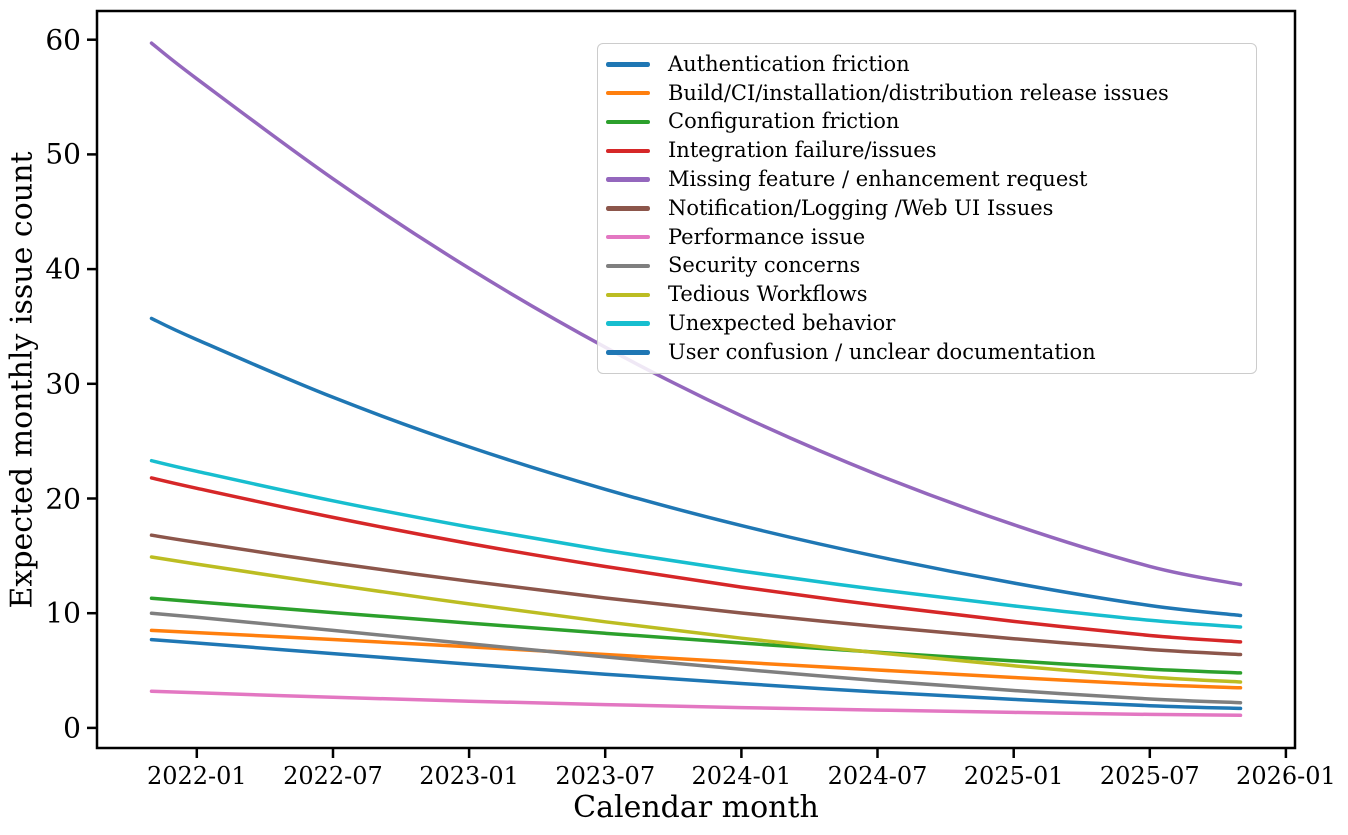 The height and width of the screenshot is (835, 1348). I want to click on legend-item: Performance issue, so click(927, 237).